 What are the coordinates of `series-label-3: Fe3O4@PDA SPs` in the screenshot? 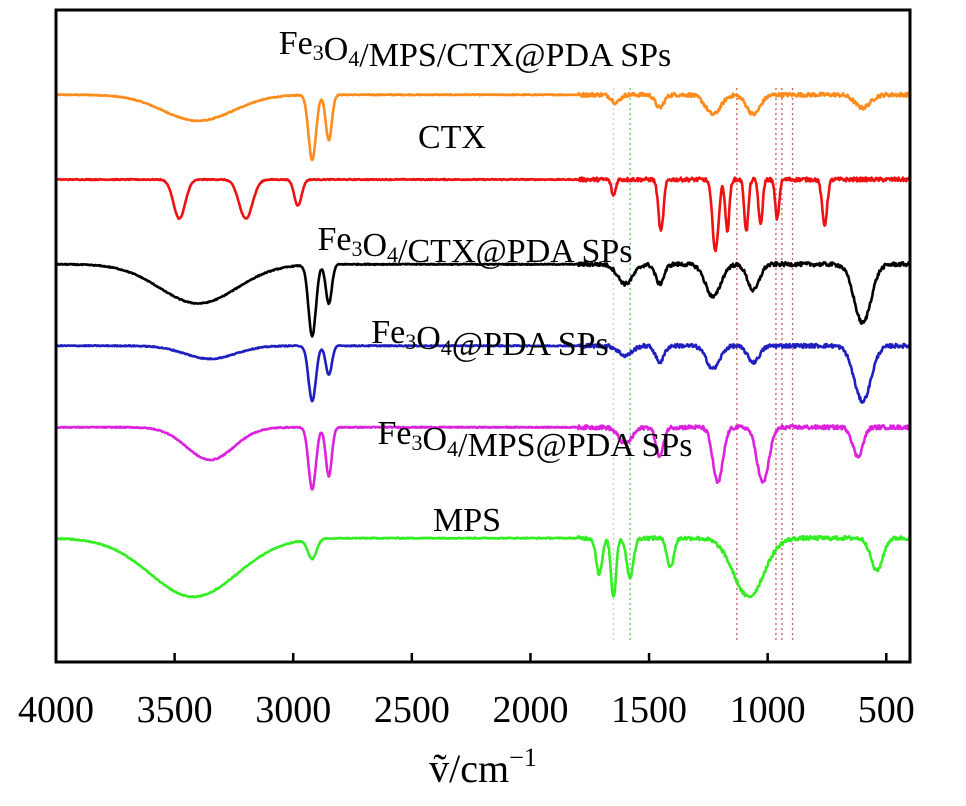 It's located at (490, 338).